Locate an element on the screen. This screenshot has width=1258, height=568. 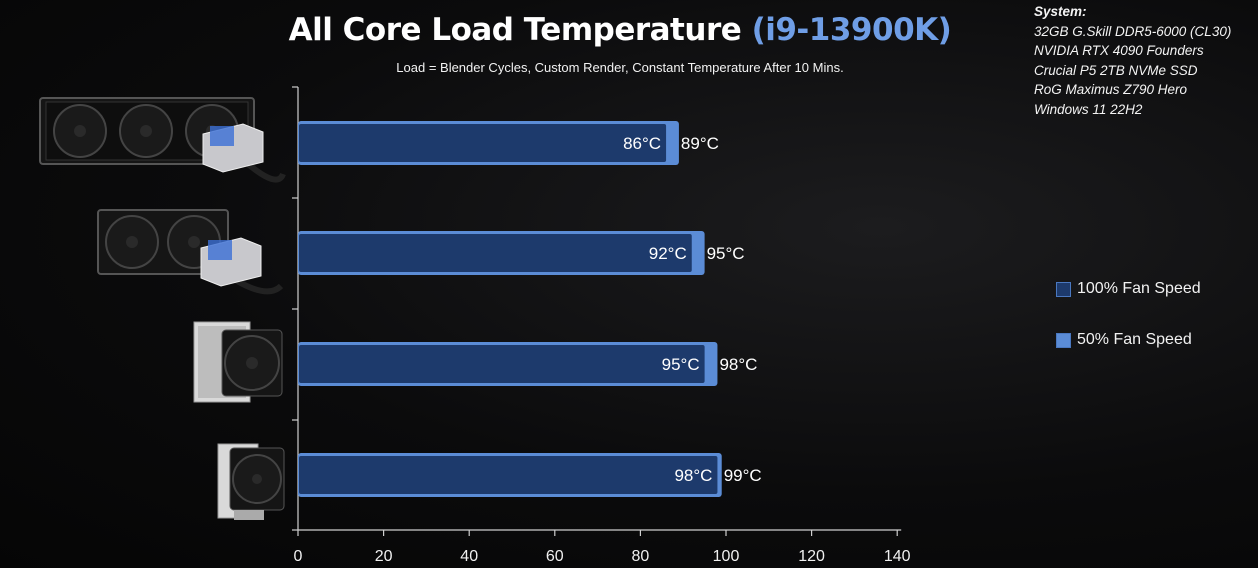
dual-tower-air-cooler-image is located at coordinates (238, 362).